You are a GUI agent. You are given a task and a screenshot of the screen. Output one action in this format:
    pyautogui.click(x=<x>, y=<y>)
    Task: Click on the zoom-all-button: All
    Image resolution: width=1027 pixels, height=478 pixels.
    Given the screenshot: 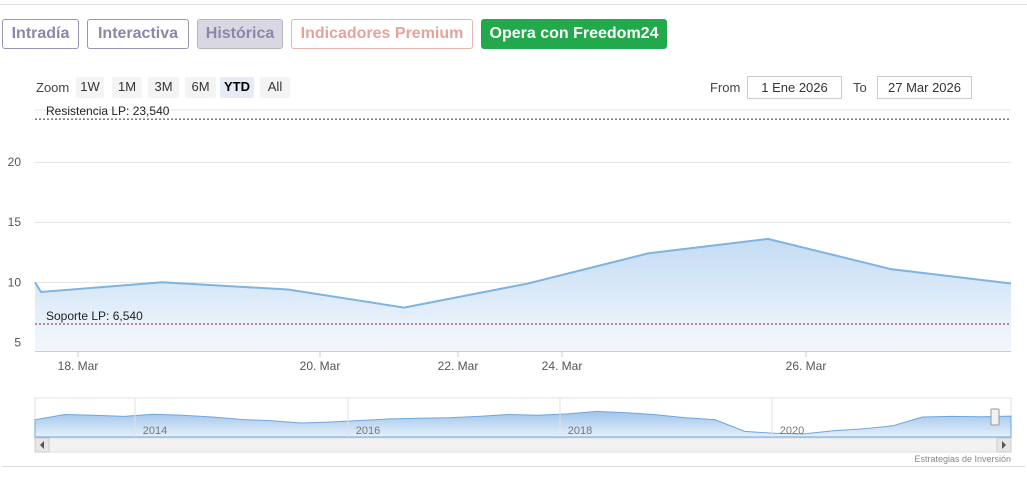 What is the action you would take?
    pyautogui.click(x=275, y=87)
    